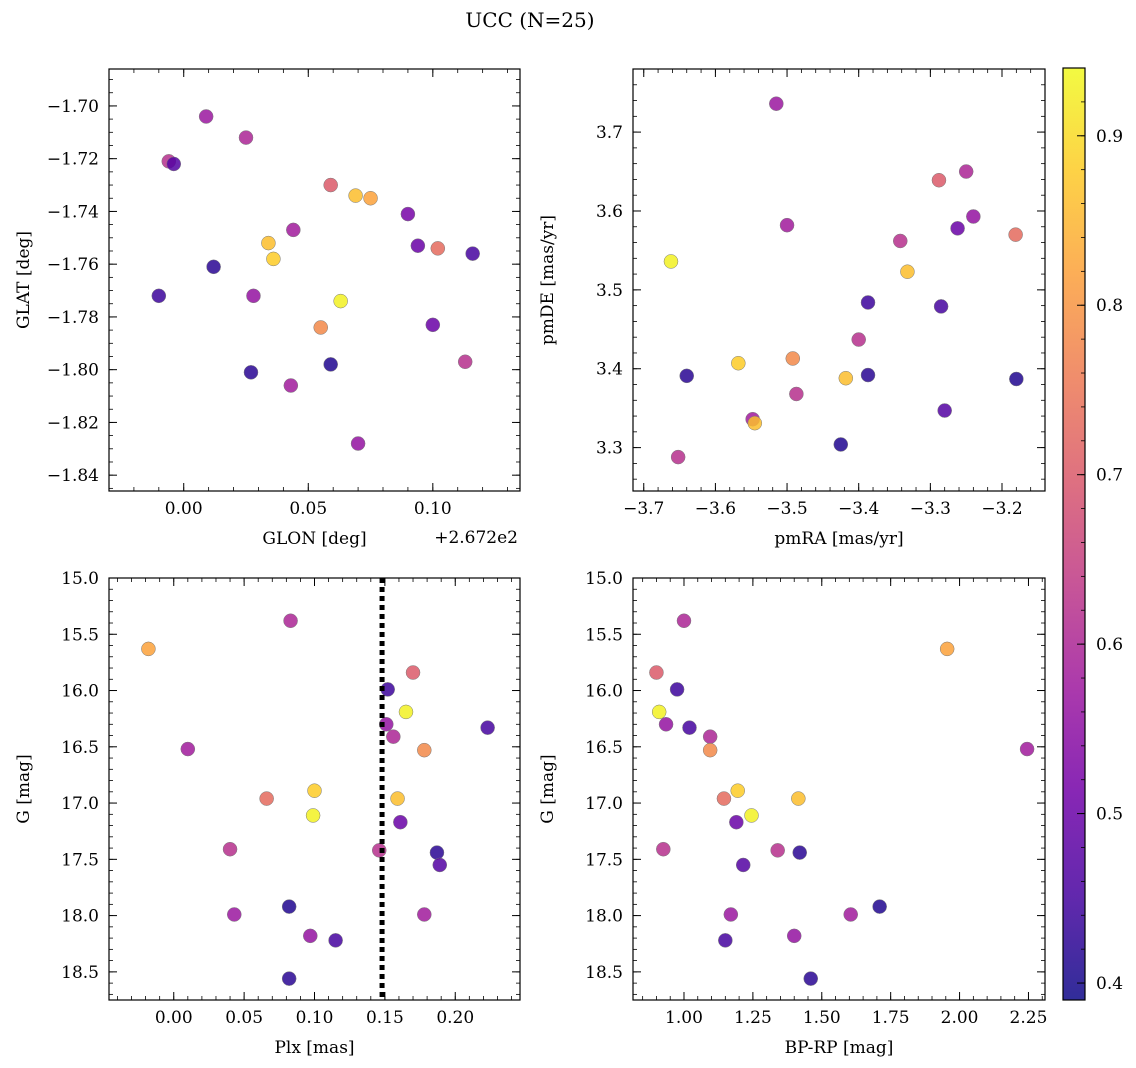  What do you see at coordinates (1109, 815) in the screenshot?
I see `colorbar-tick-label: 0.5` at bounding box center [1109, 815].